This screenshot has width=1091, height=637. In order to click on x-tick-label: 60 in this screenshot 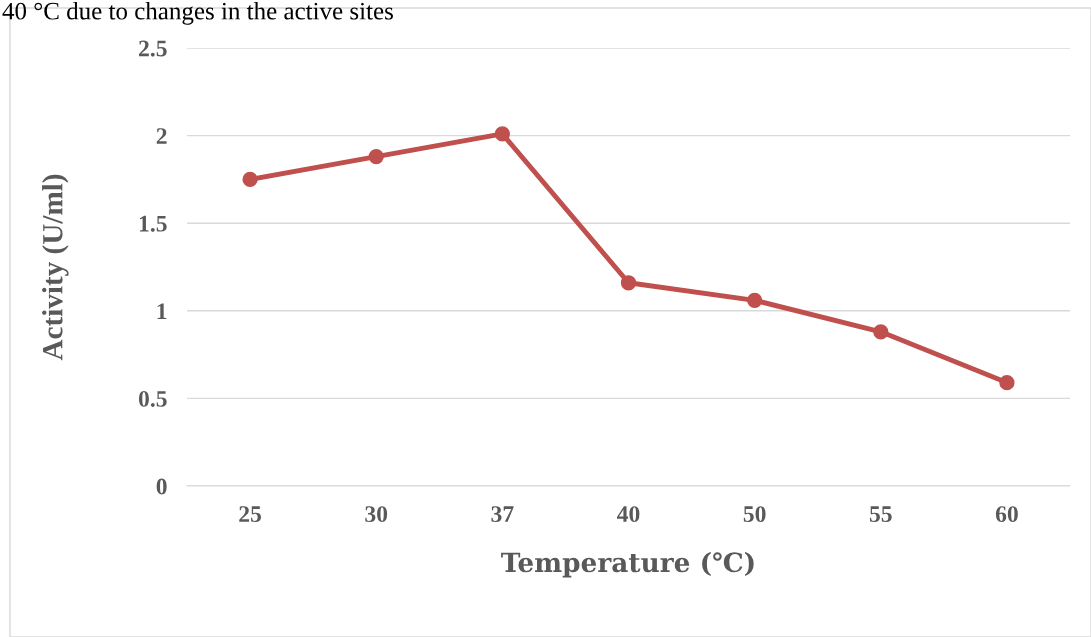, I will do `click(1006, 514)`.